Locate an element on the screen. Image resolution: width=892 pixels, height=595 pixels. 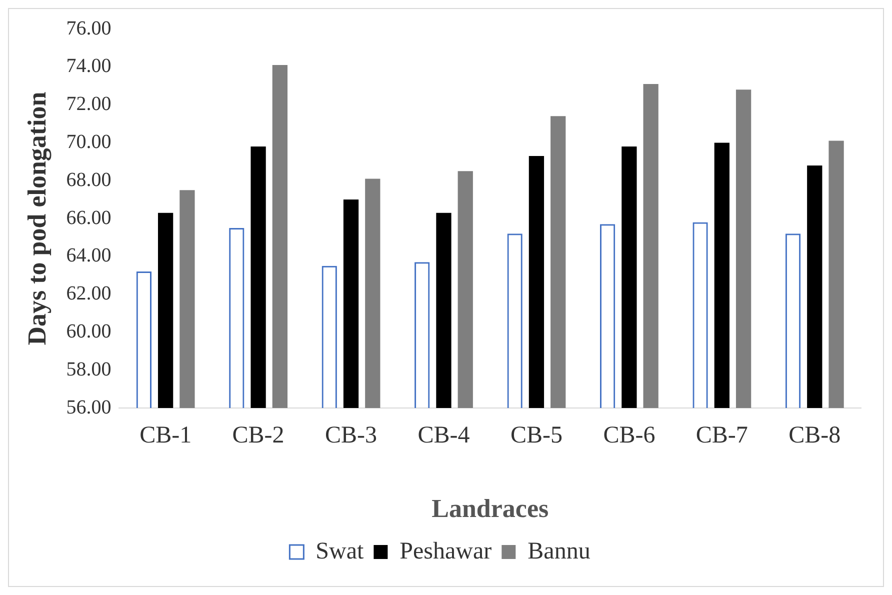
y-tick-label: 68.00 is located at coordinates (89, 179).